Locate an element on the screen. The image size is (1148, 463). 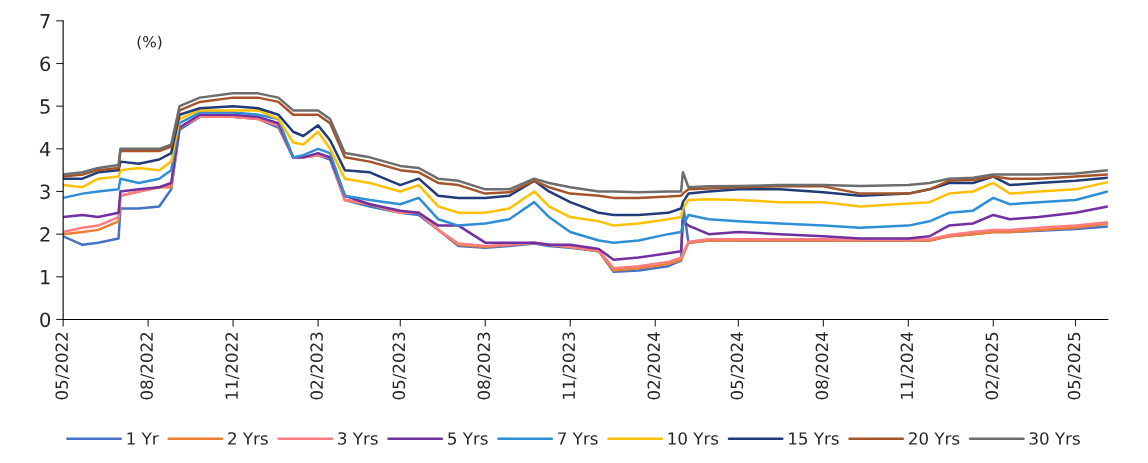
y-axis-title: (%) is located at coordinates (149, 42).